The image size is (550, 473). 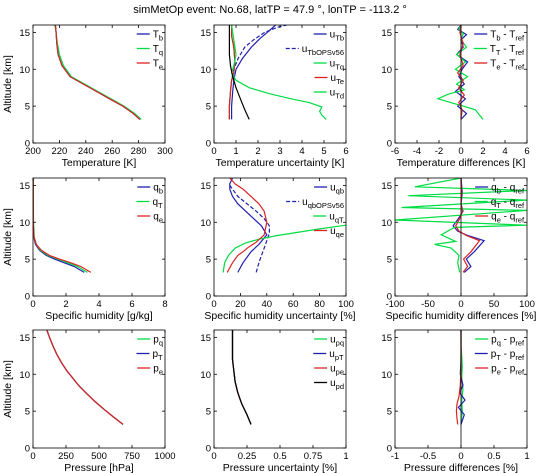 I want to click on x-axis-label: Specific humidity uncertainty [%], so click(x=279, y=316).